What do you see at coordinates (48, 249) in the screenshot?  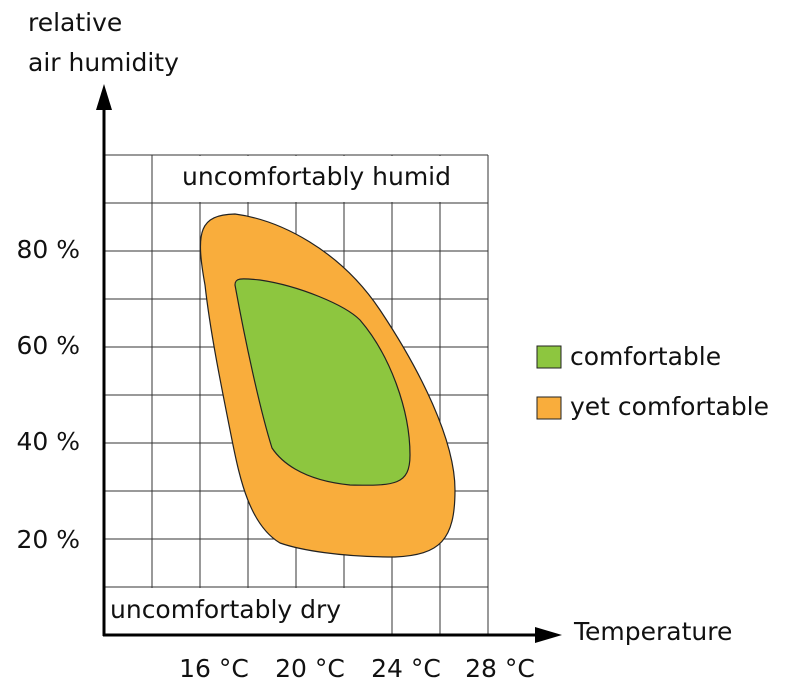 I see `y-tick-label: 80 %` at bounding box center [48, 249].